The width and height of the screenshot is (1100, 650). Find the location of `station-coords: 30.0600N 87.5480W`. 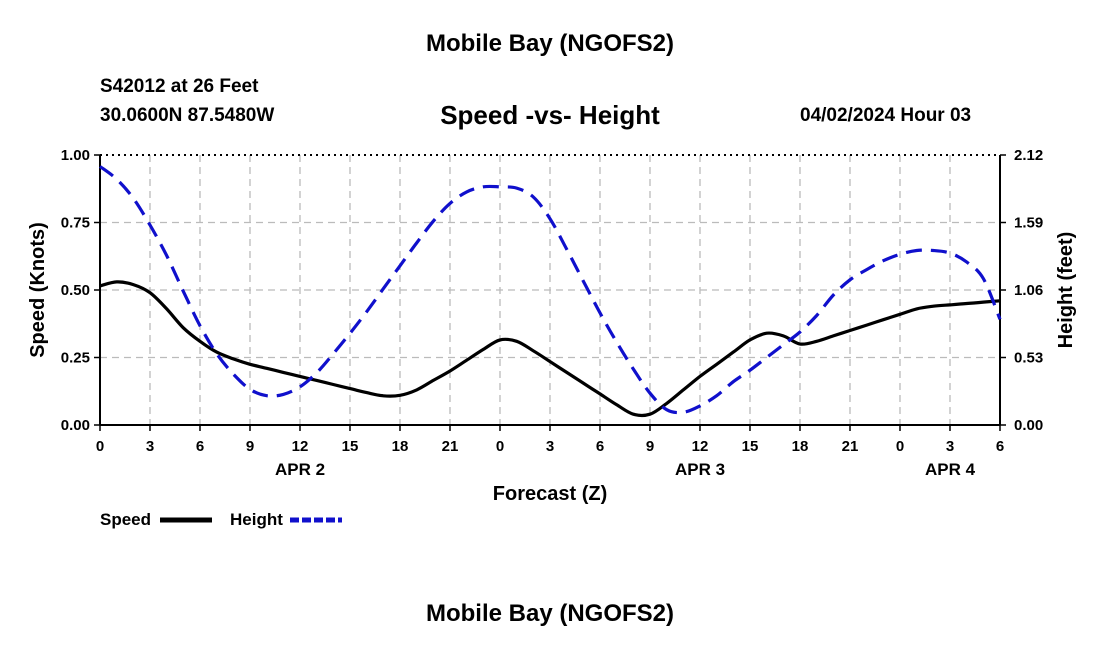

station-coords: 30.0600N 87.5480W is located at coordinates (187, 115).